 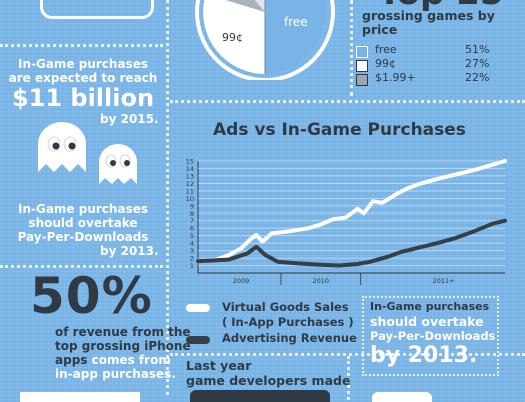 What do you see at coordinates (198, 308) in the screenshot?
I see `legend-swatch-virtual` at bounding box center [198, 308].